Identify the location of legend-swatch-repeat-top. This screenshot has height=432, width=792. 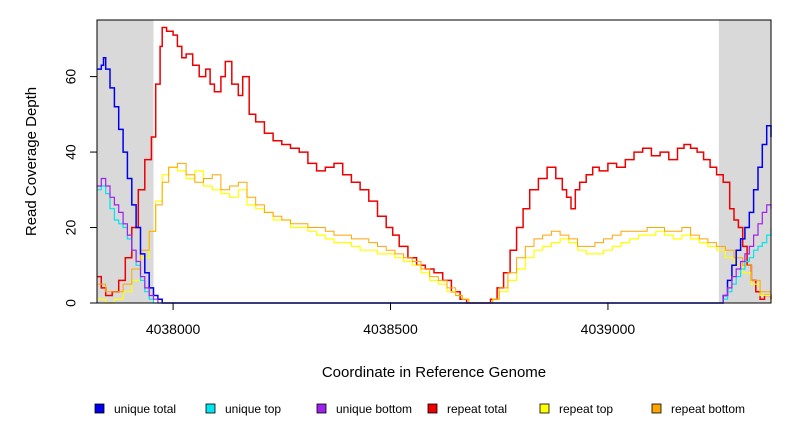
(544, 408).